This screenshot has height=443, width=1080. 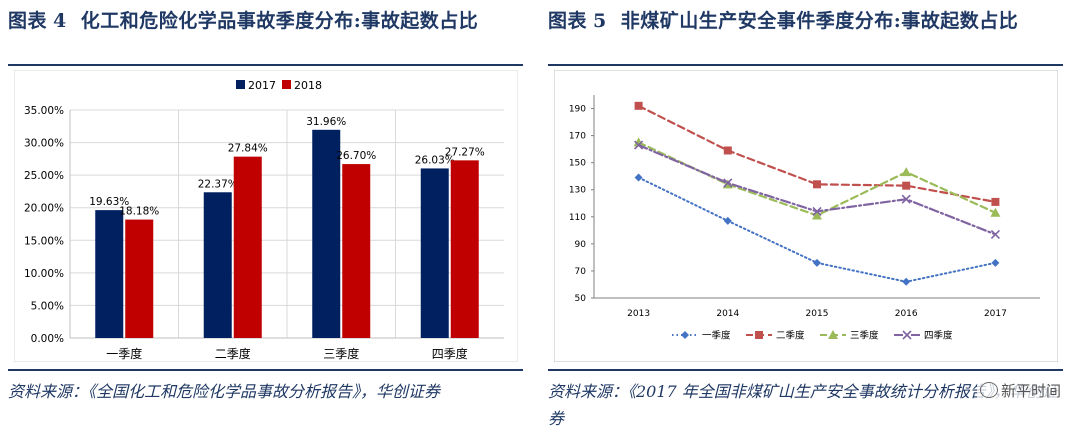 I want to click on legend-label-2018: 2018, so click(x=308, y=85).